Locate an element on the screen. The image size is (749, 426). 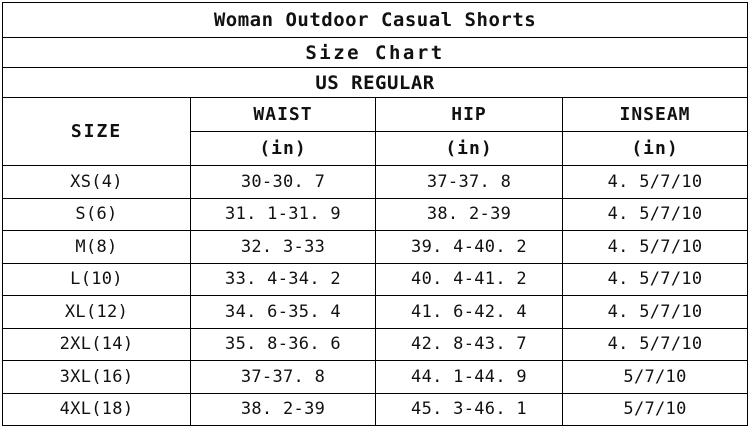
product-title: Woman Outdoor Casual Shorts is located at coordinates (375, 20).